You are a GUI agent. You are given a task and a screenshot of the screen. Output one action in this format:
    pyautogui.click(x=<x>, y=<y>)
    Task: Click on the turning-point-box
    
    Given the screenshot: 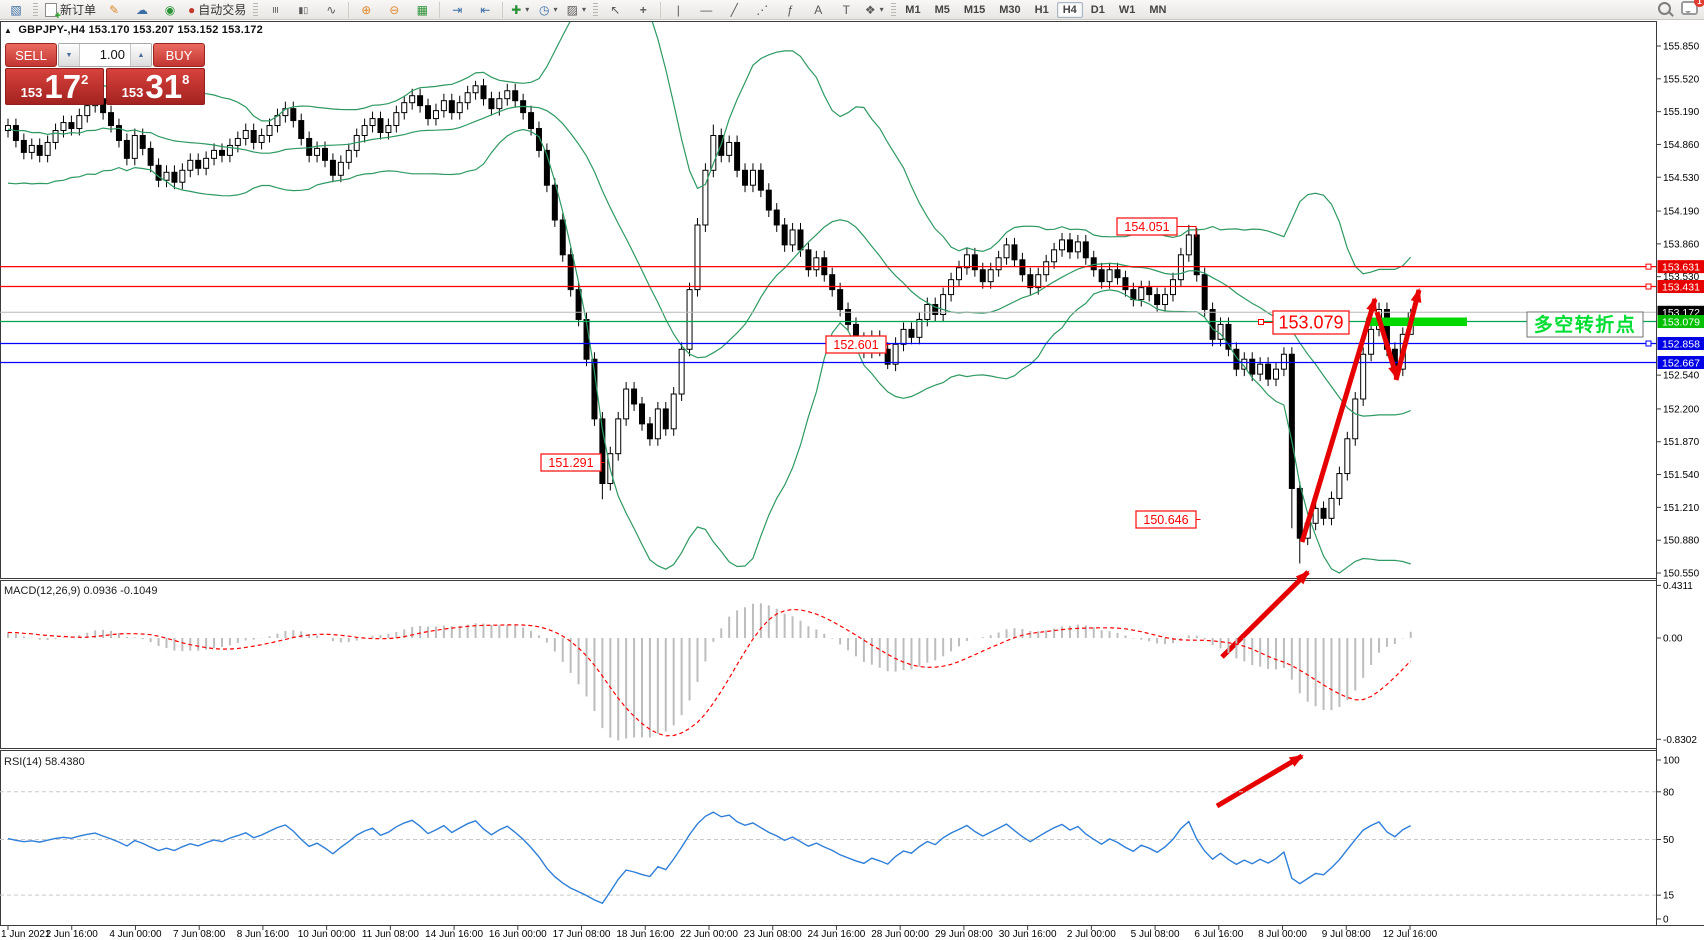 What is the action you would take?
    pyautogui.click(x=1585, y=324)
    